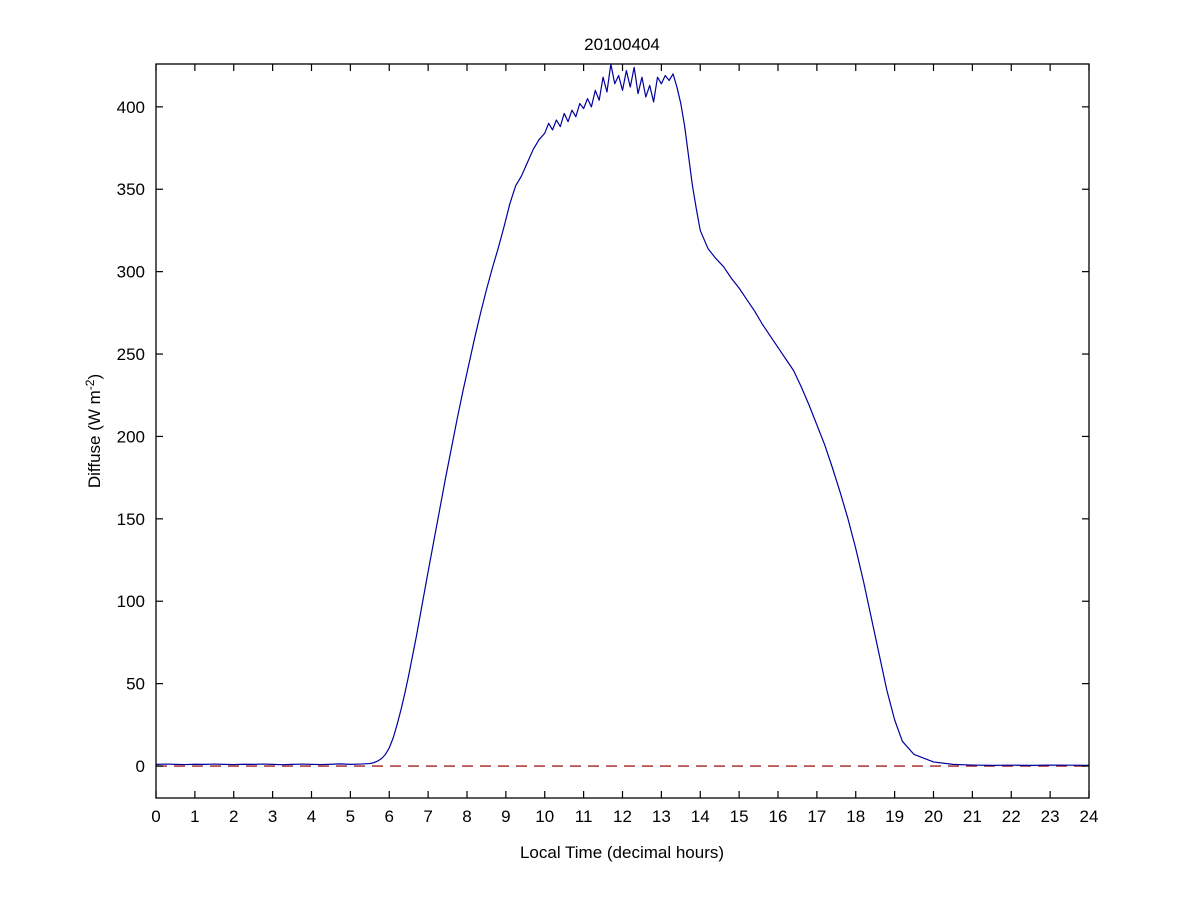  I want to click on x-tick-label: 22, so click(1011, 816).